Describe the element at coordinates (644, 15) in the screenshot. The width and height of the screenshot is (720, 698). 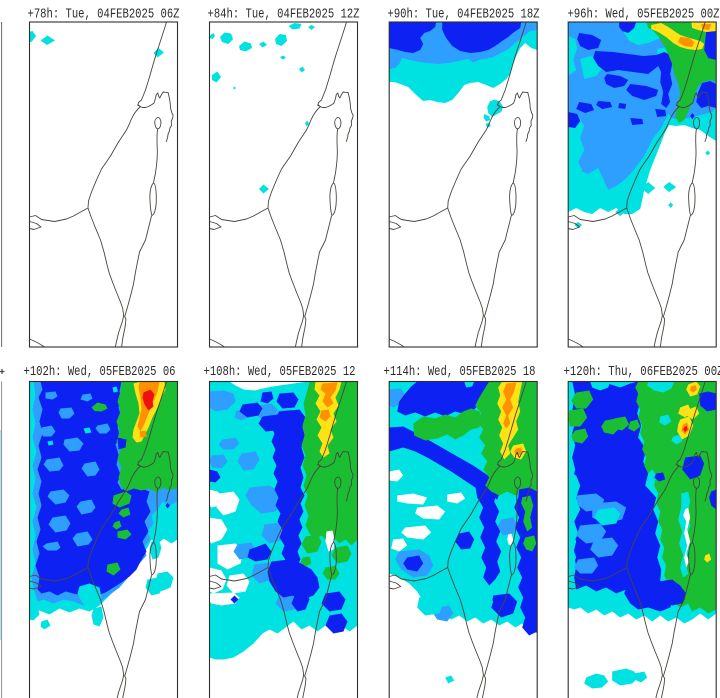
I see `svg-text: +96h: Wed, 05FEB2025 00Z` at that location.